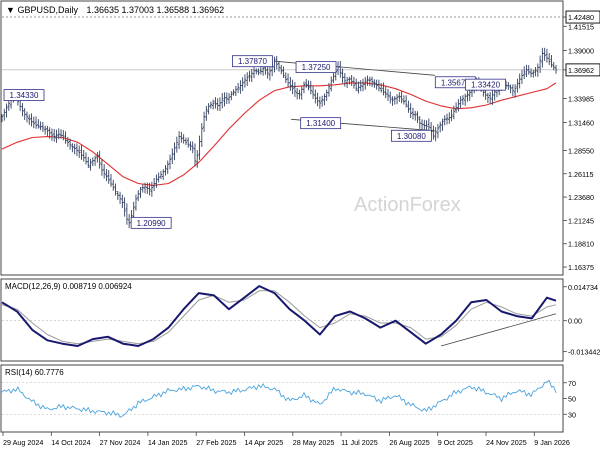 Image resolution: width=600 pixels, height=455 pixels. What do you see at coordinates (572, 414) in the screenshot?
I see `rsi-axis-label: 30` at bounding box center [572, 414].